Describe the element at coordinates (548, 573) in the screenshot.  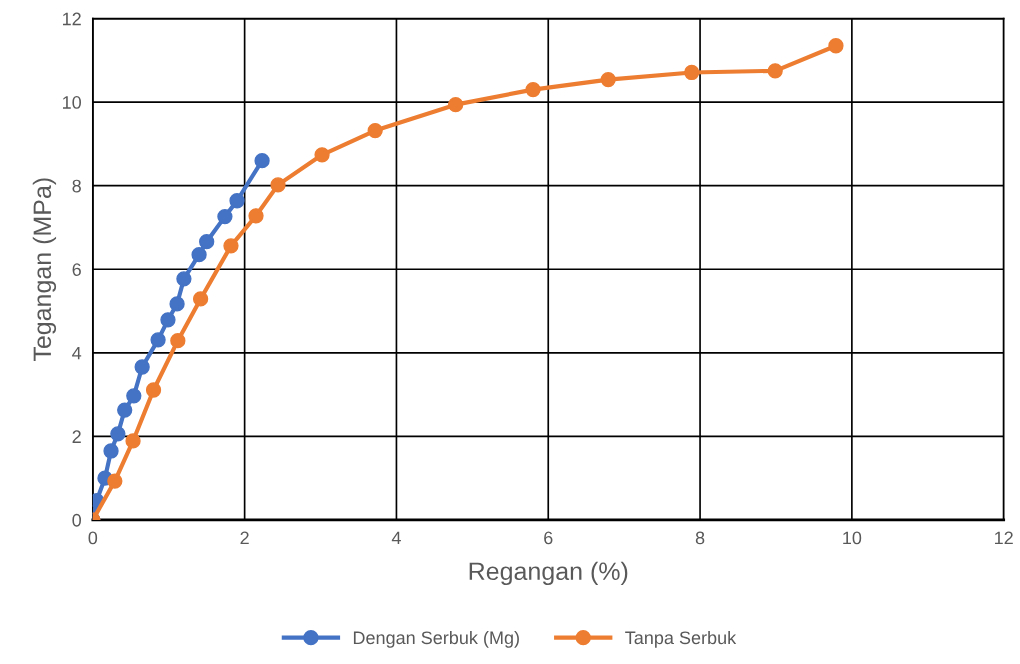
I see `x-axis-title: Regangan (%)` at that location.